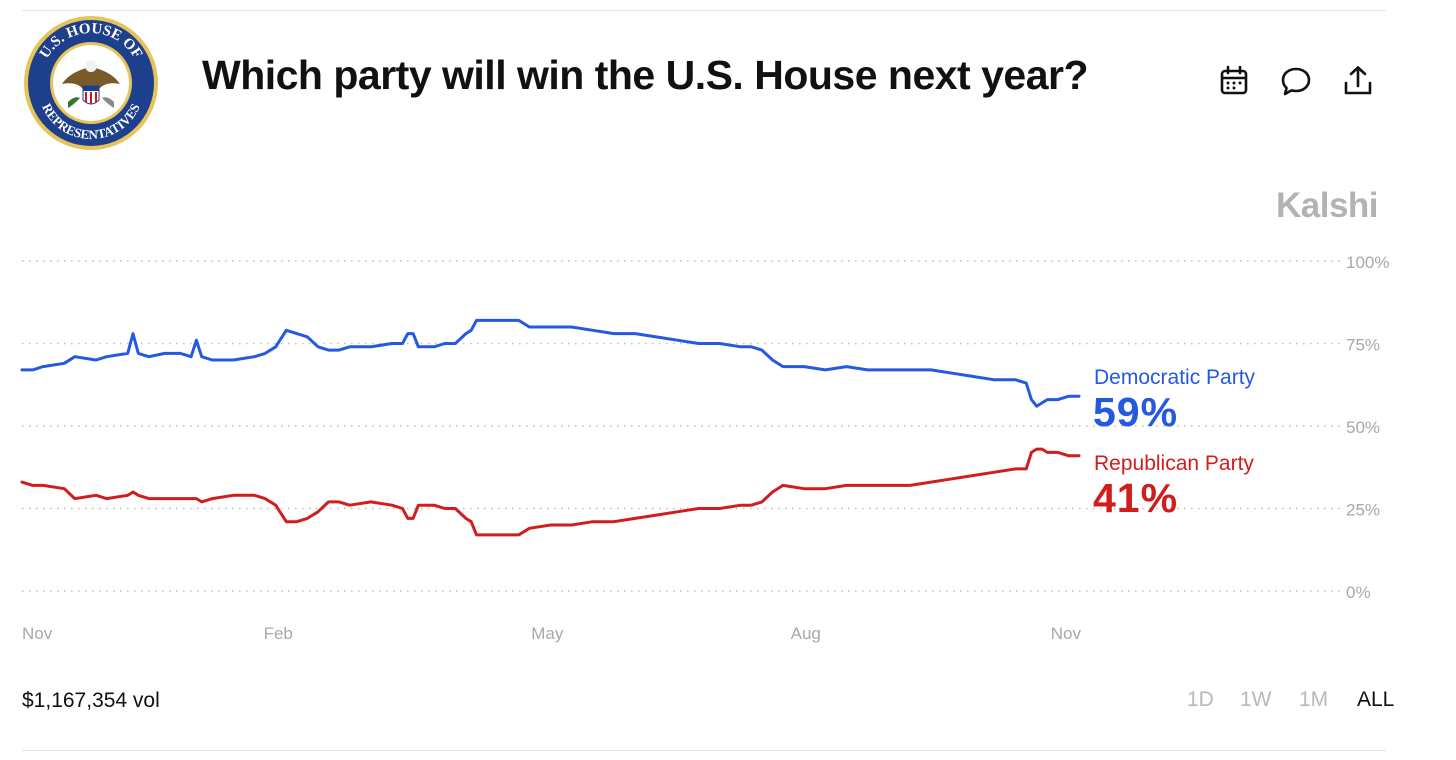 The height and width of the screenshot is (760, 1456). Describe the element at coordinates (1363, 510) in the screenshot. I see `y-tick-label: 25%` at that location.